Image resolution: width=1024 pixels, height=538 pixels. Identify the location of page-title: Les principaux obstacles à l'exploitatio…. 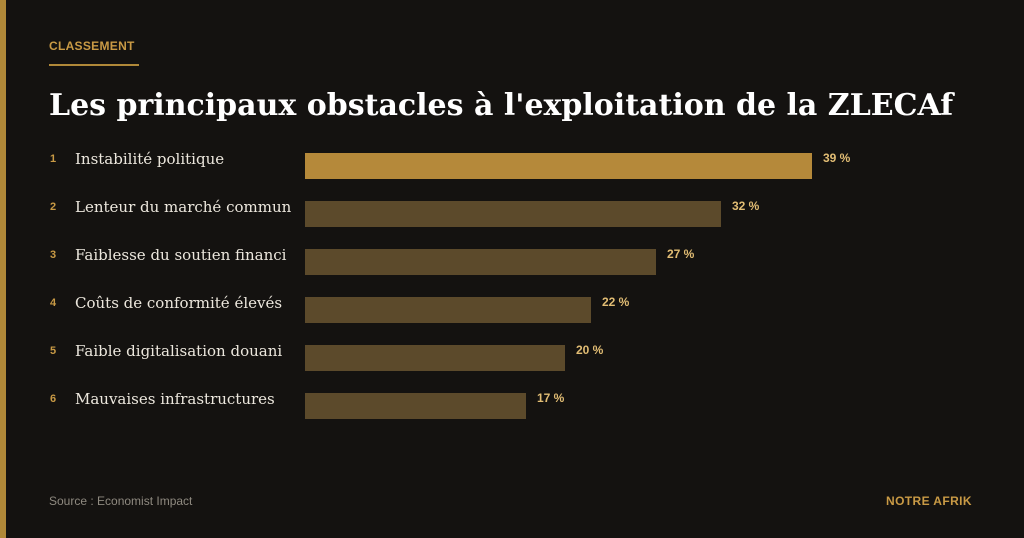
(501, 105).